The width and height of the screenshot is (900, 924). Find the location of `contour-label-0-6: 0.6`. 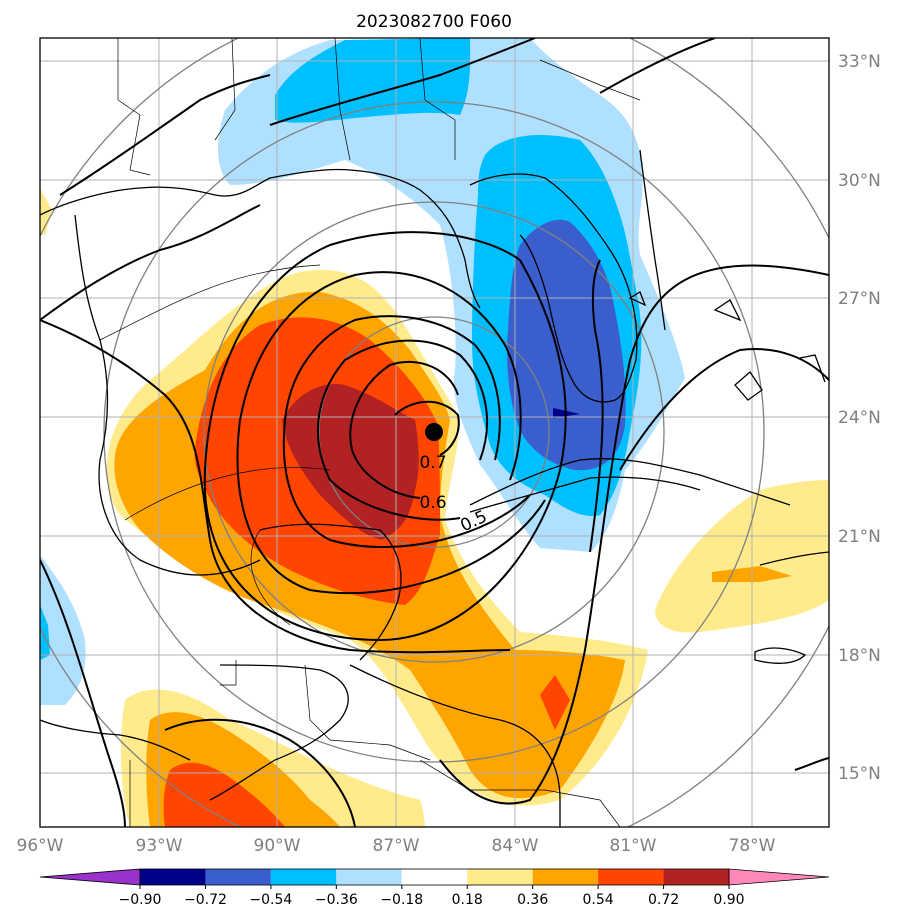

contour-label-0-6: 0.6 is located at coordinates (432, 503).